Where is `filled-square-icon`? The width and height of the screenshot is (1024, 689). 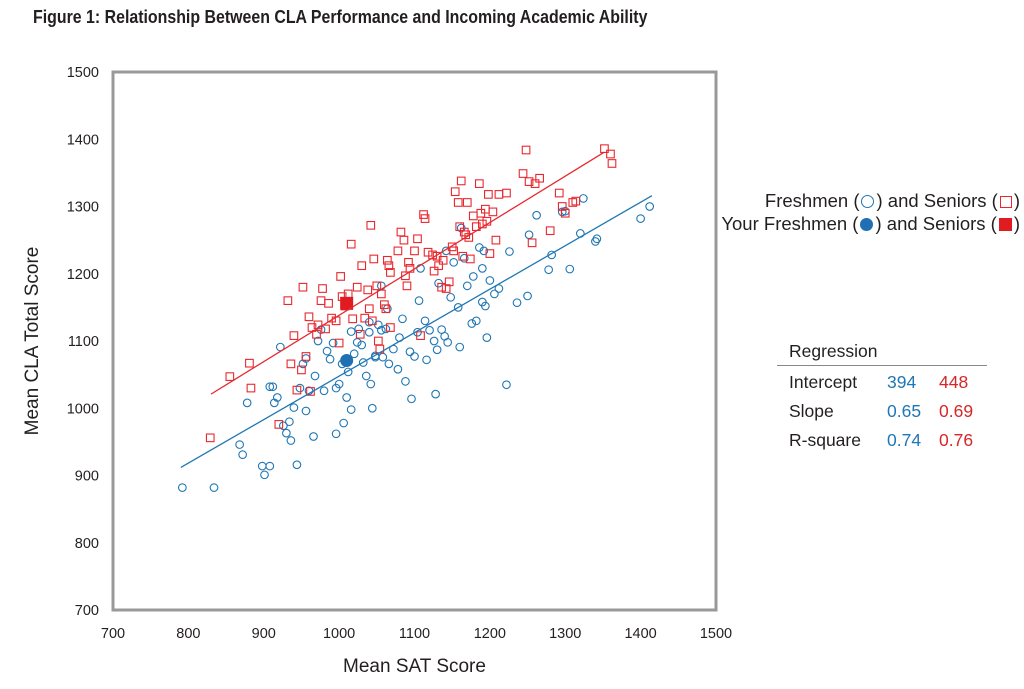 filled-square-icon is located at coordinates (1005, 224).